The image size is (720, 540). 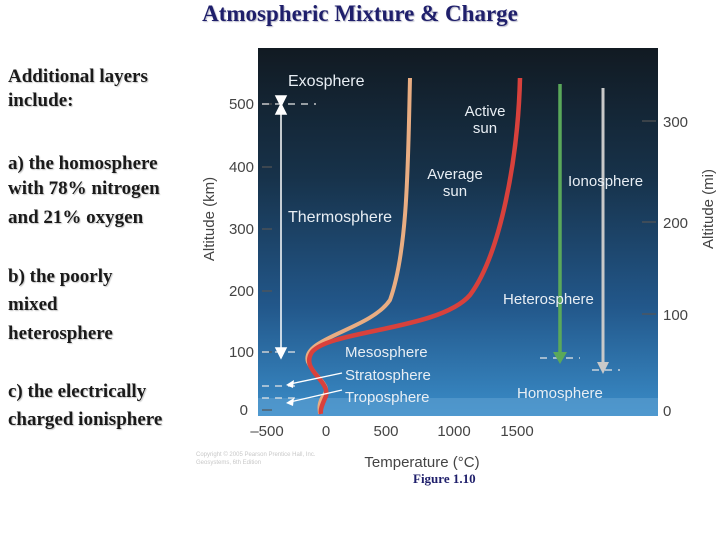 I want to click on left-axis-label: Altitude (km), so click(x=209, y=219).